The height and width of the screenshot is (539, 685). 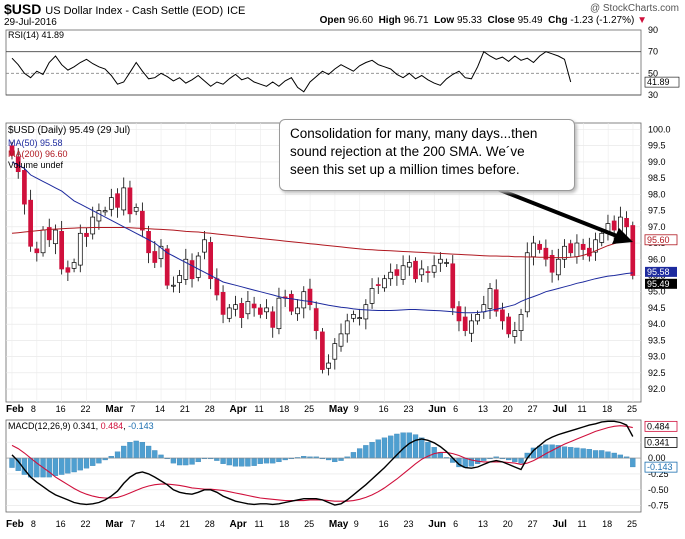 What do you see at coordinates (483, 409) in the screenshot?
I see `x-axis-label: 13` at bounding box center [483, 409].